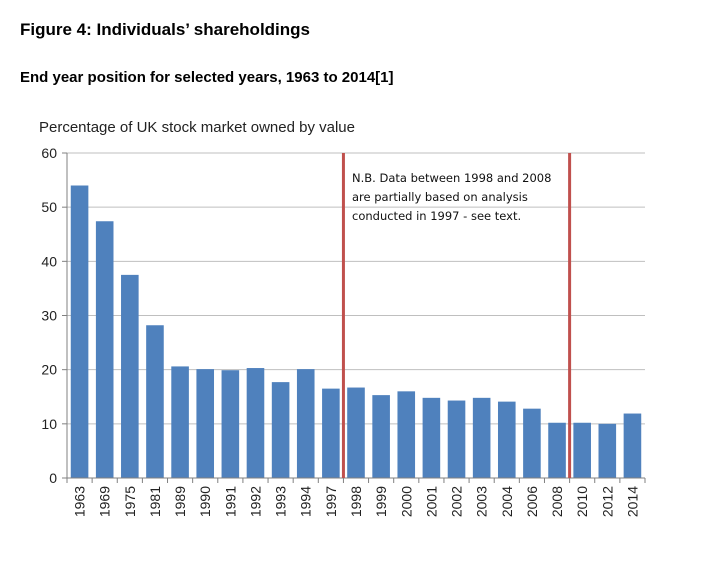 This screenshot has height=565, width=705. I want to click on x-tick-label: 2010, so click(582, 501).